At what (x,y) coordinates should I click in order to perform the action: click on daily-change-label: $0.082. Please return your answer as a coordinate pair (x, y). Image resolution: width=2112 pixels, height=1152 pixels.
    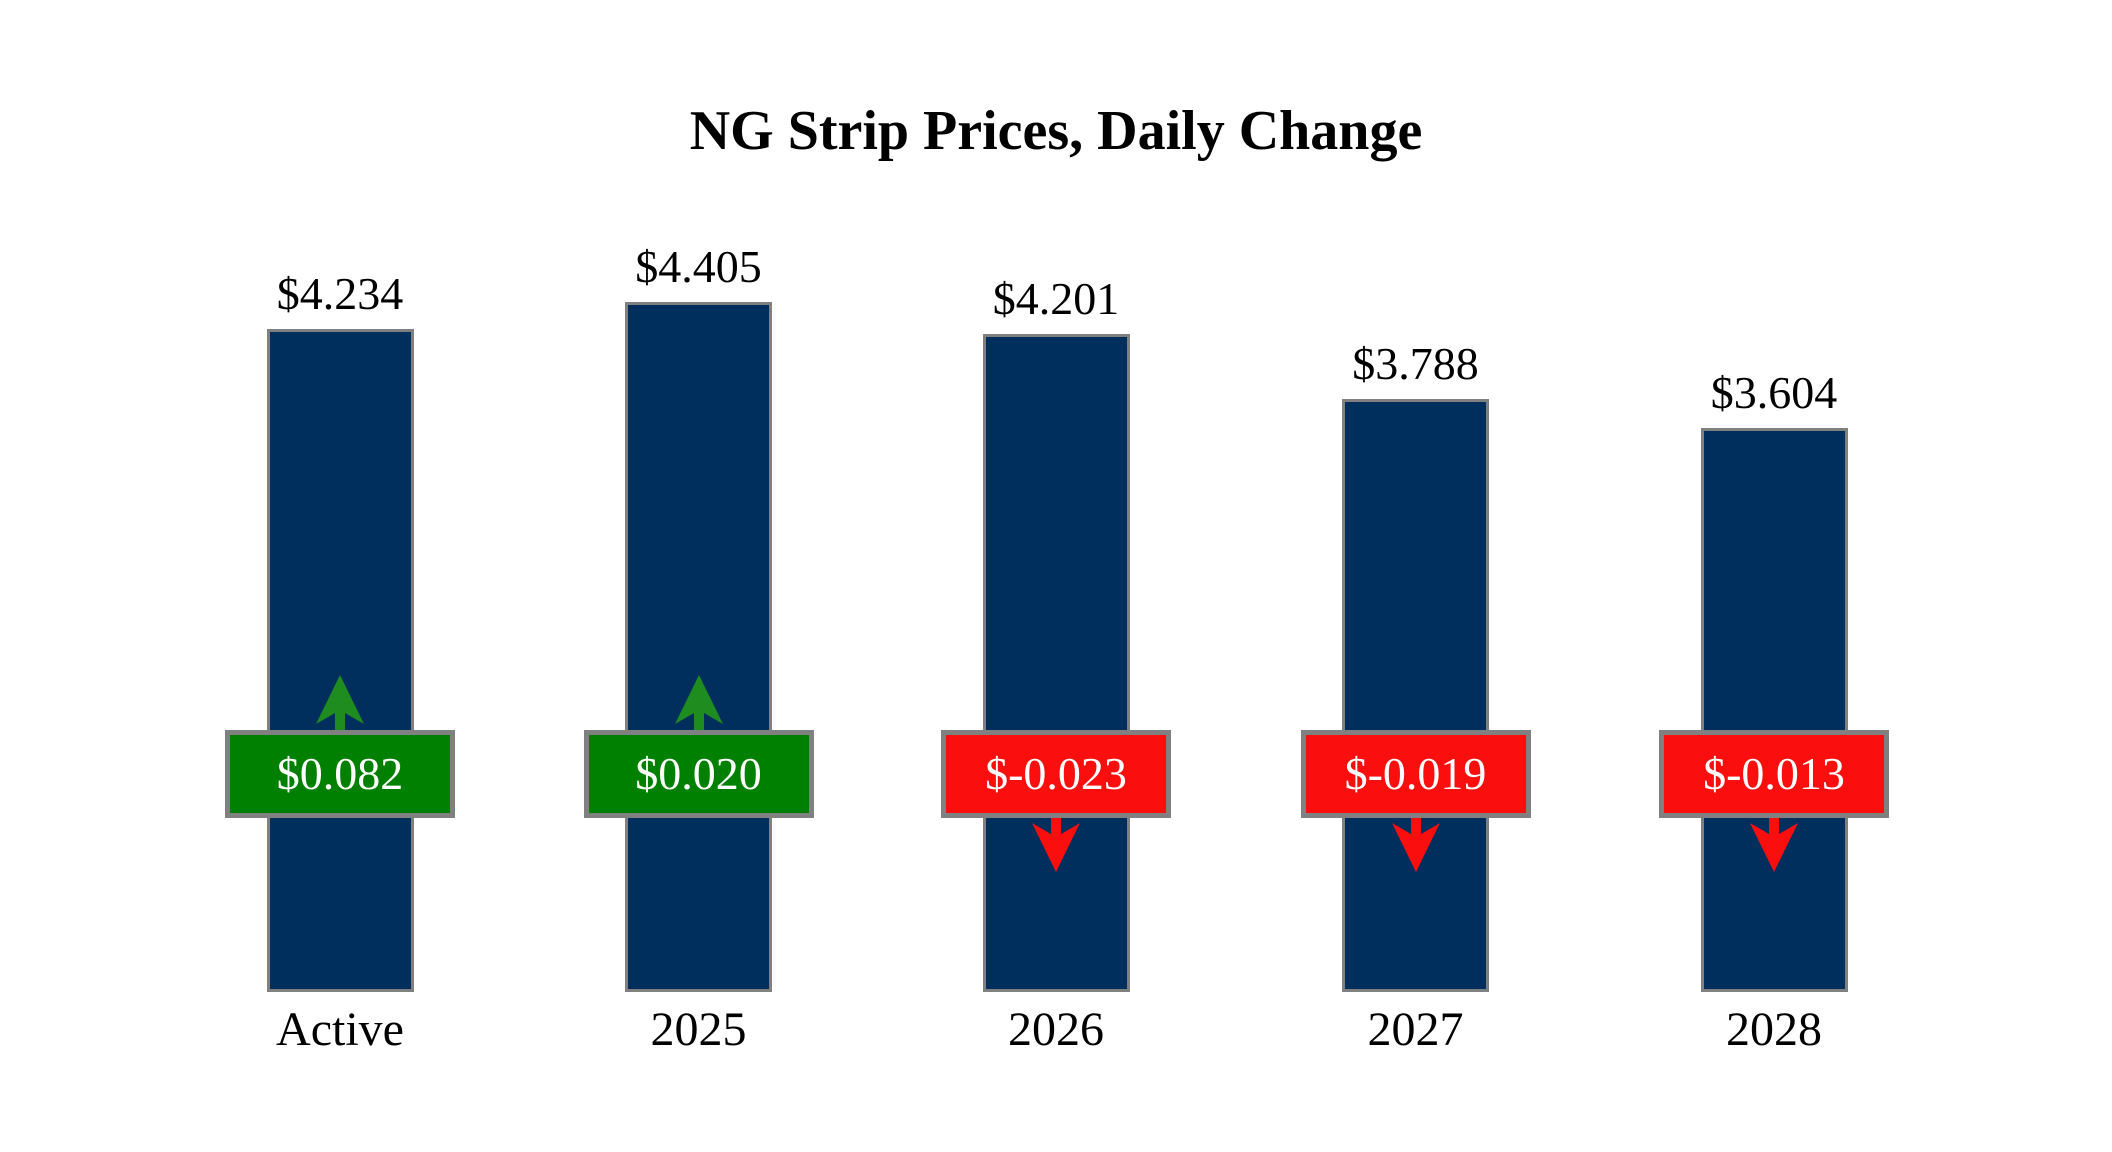
    Looking at the image, I should click on (340, 773).